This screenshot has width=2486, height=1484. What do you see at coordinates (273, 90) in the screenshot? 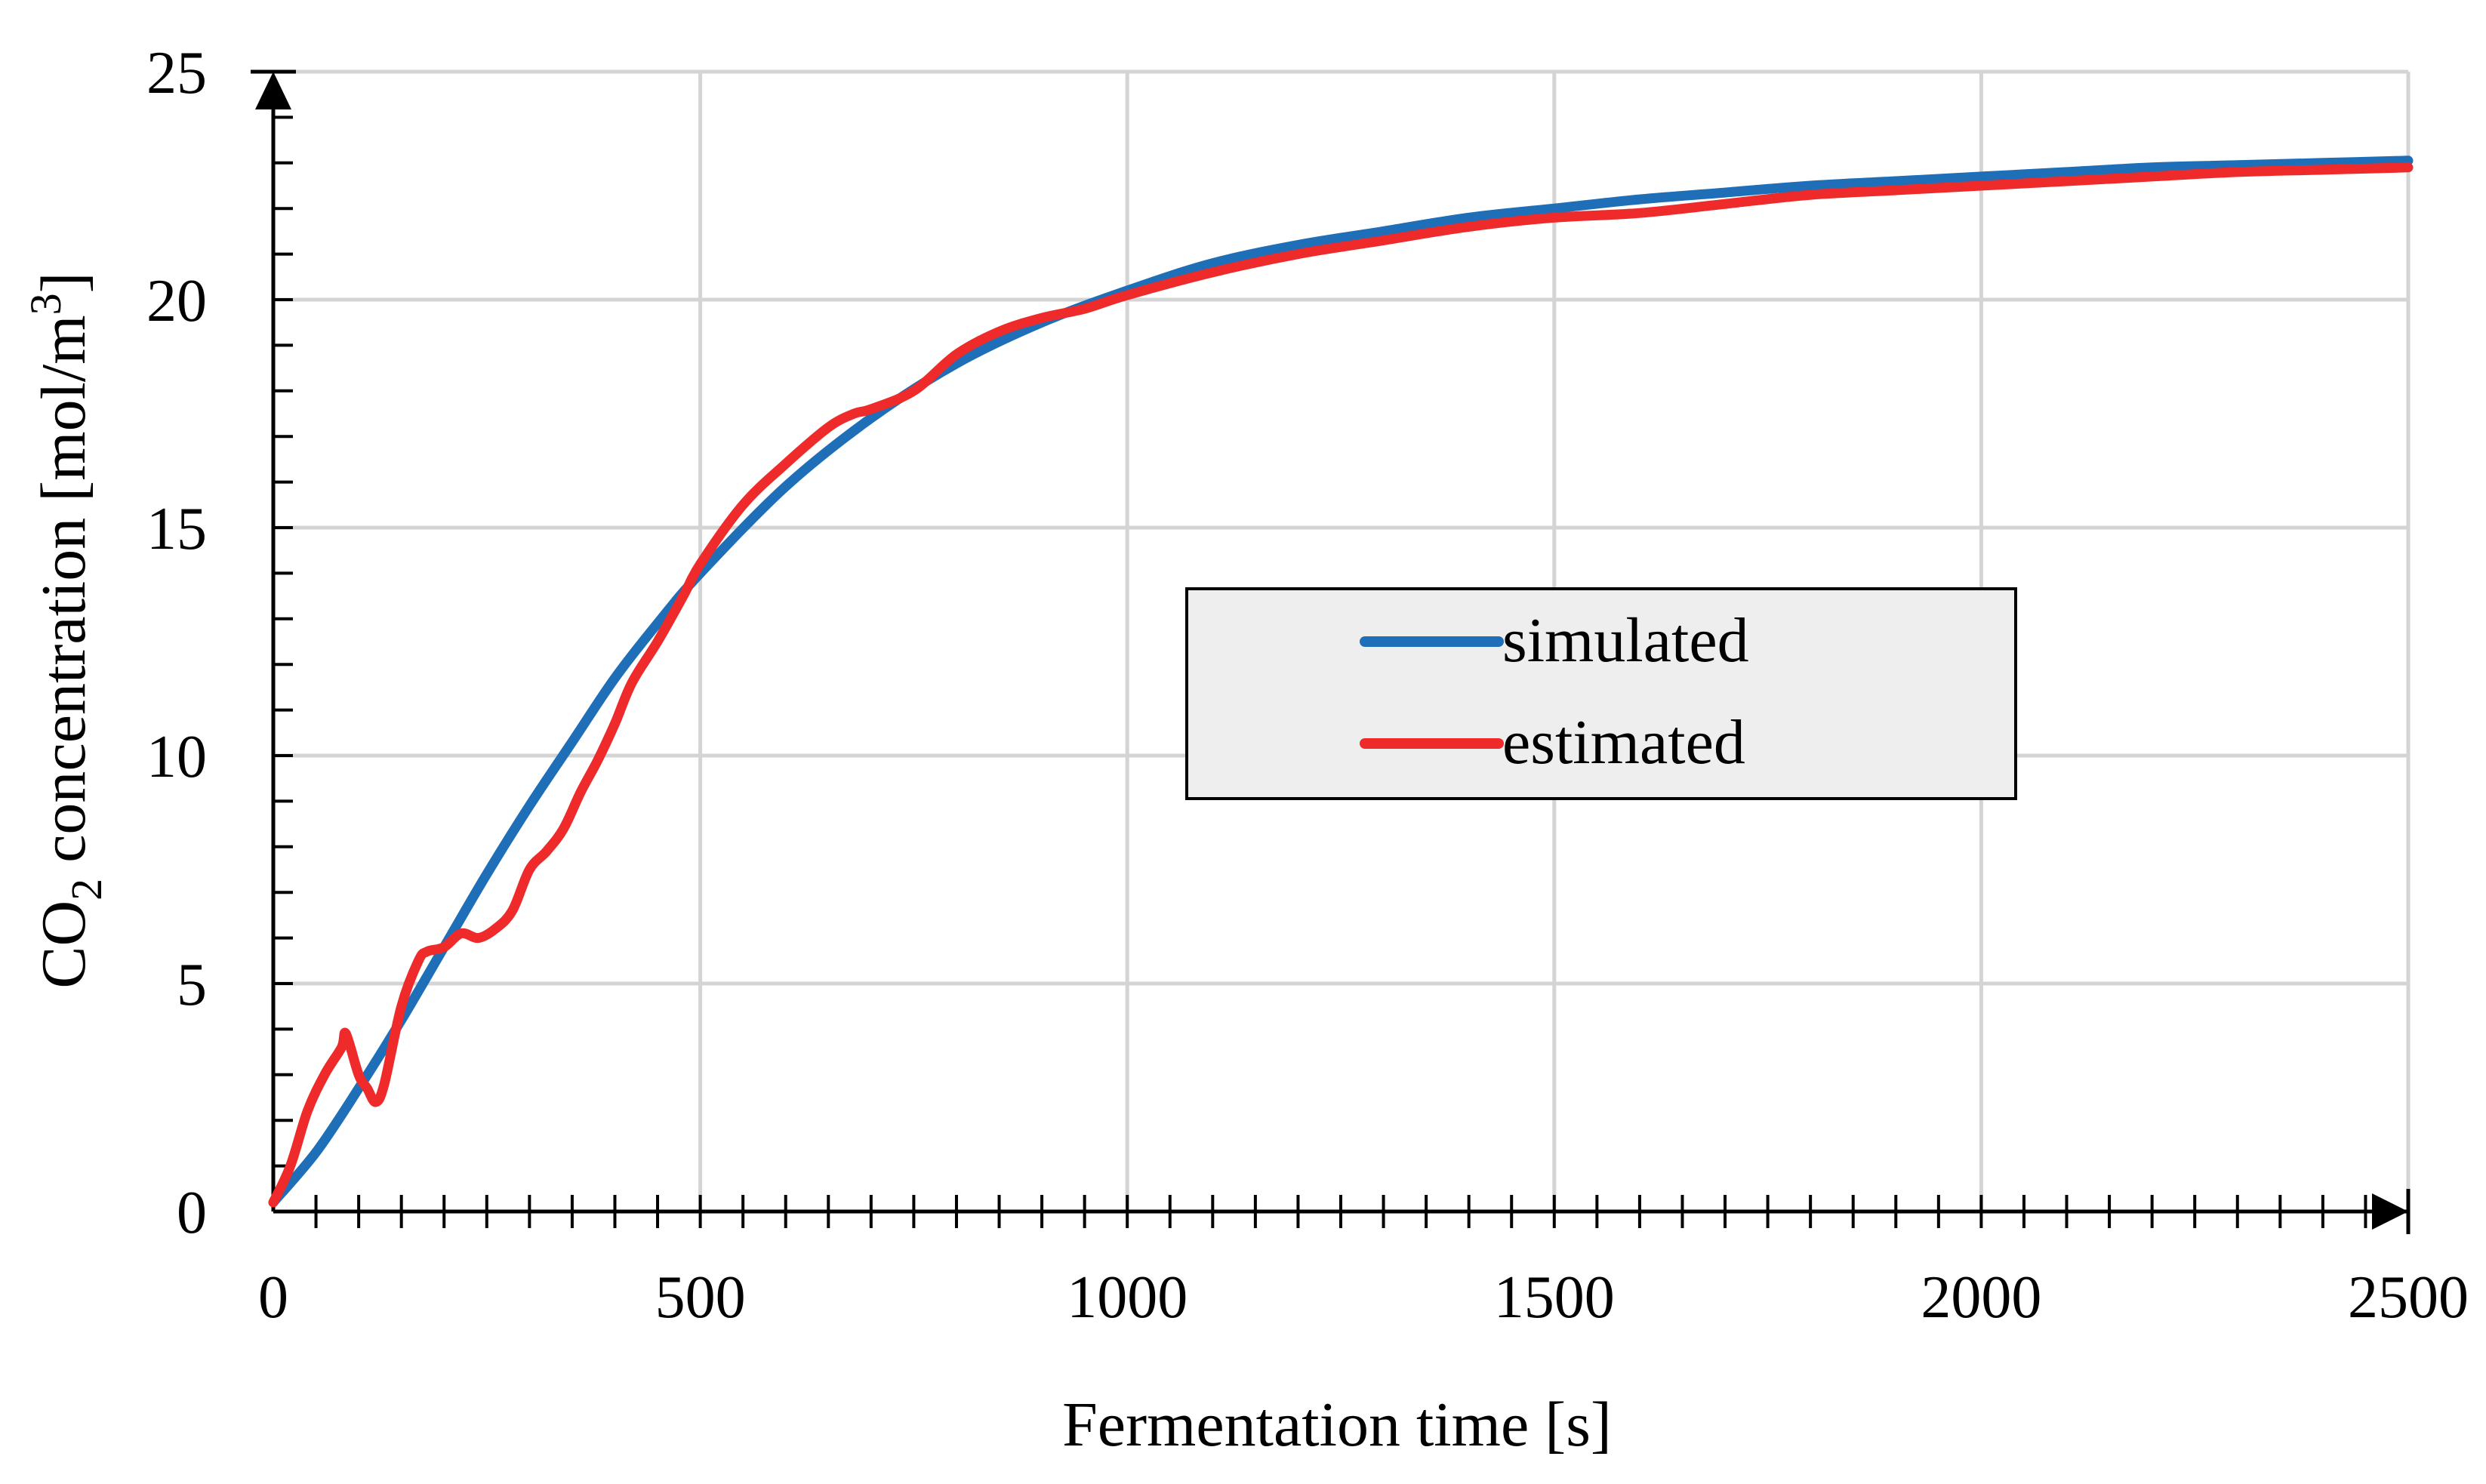
I see `y-axis-arrowhead` at bounding box center [273, 90].